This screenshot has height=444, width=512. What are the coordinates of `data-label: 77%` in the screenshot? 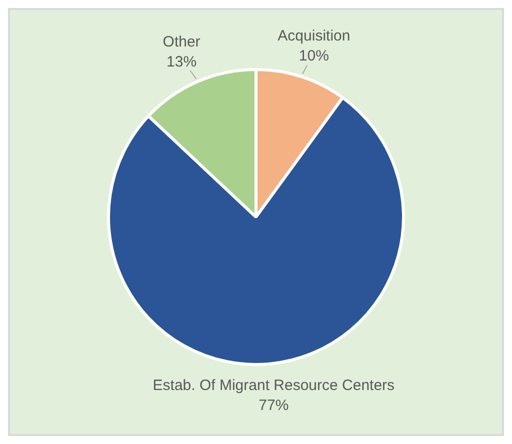 It's located at (273, 405).